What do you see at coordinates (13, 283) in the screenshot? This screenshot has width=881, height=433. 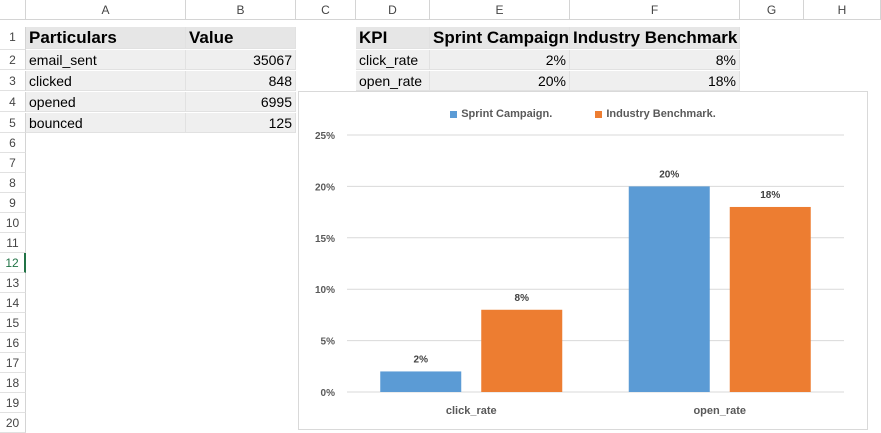 I see `row-header: 13` at bounding box center [13, 283].